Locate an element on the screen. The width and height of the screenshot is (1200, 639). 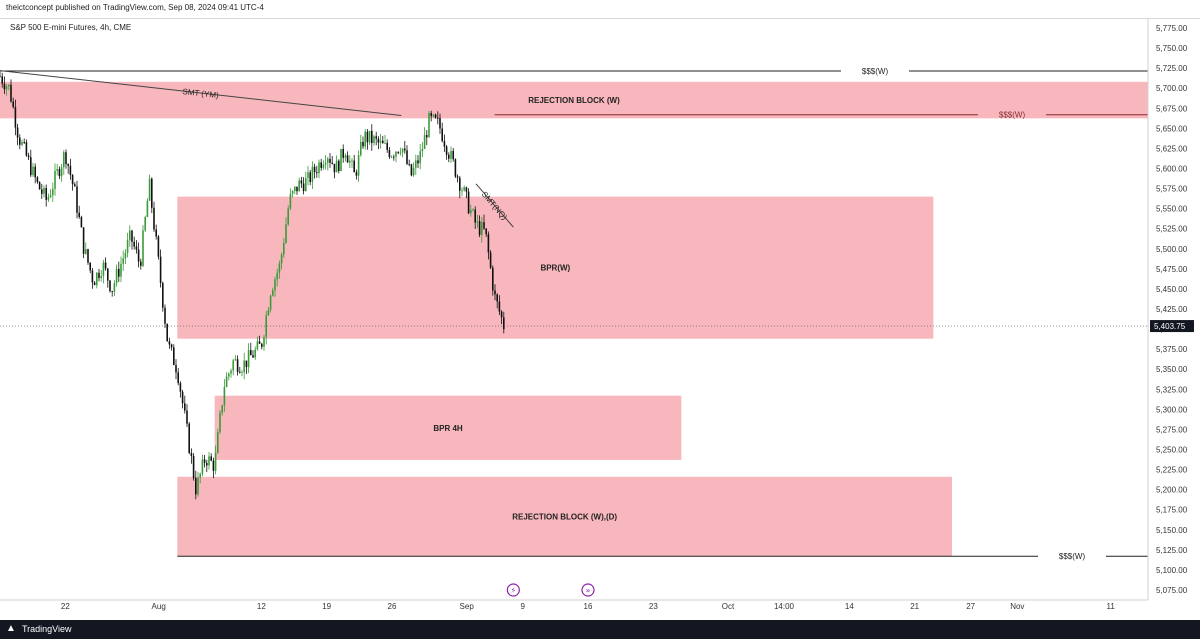
time-tick-label: 22 is located at coordinates (65, 606).